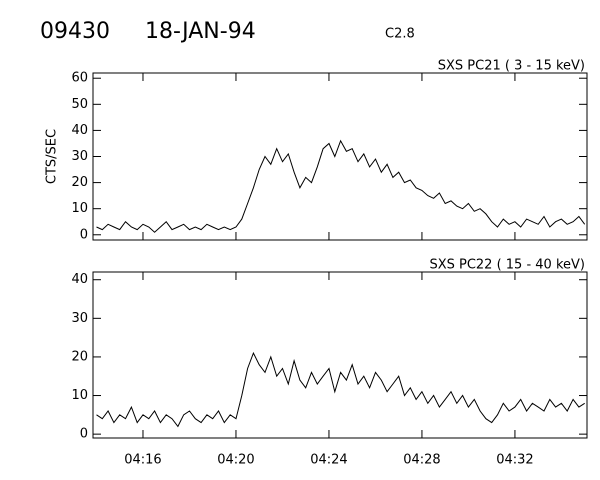 This screenshot has width=600, height=480. Describe the element at coordinates (75, 31) in the screenshot. I see `flare-id: 09430` at that location.